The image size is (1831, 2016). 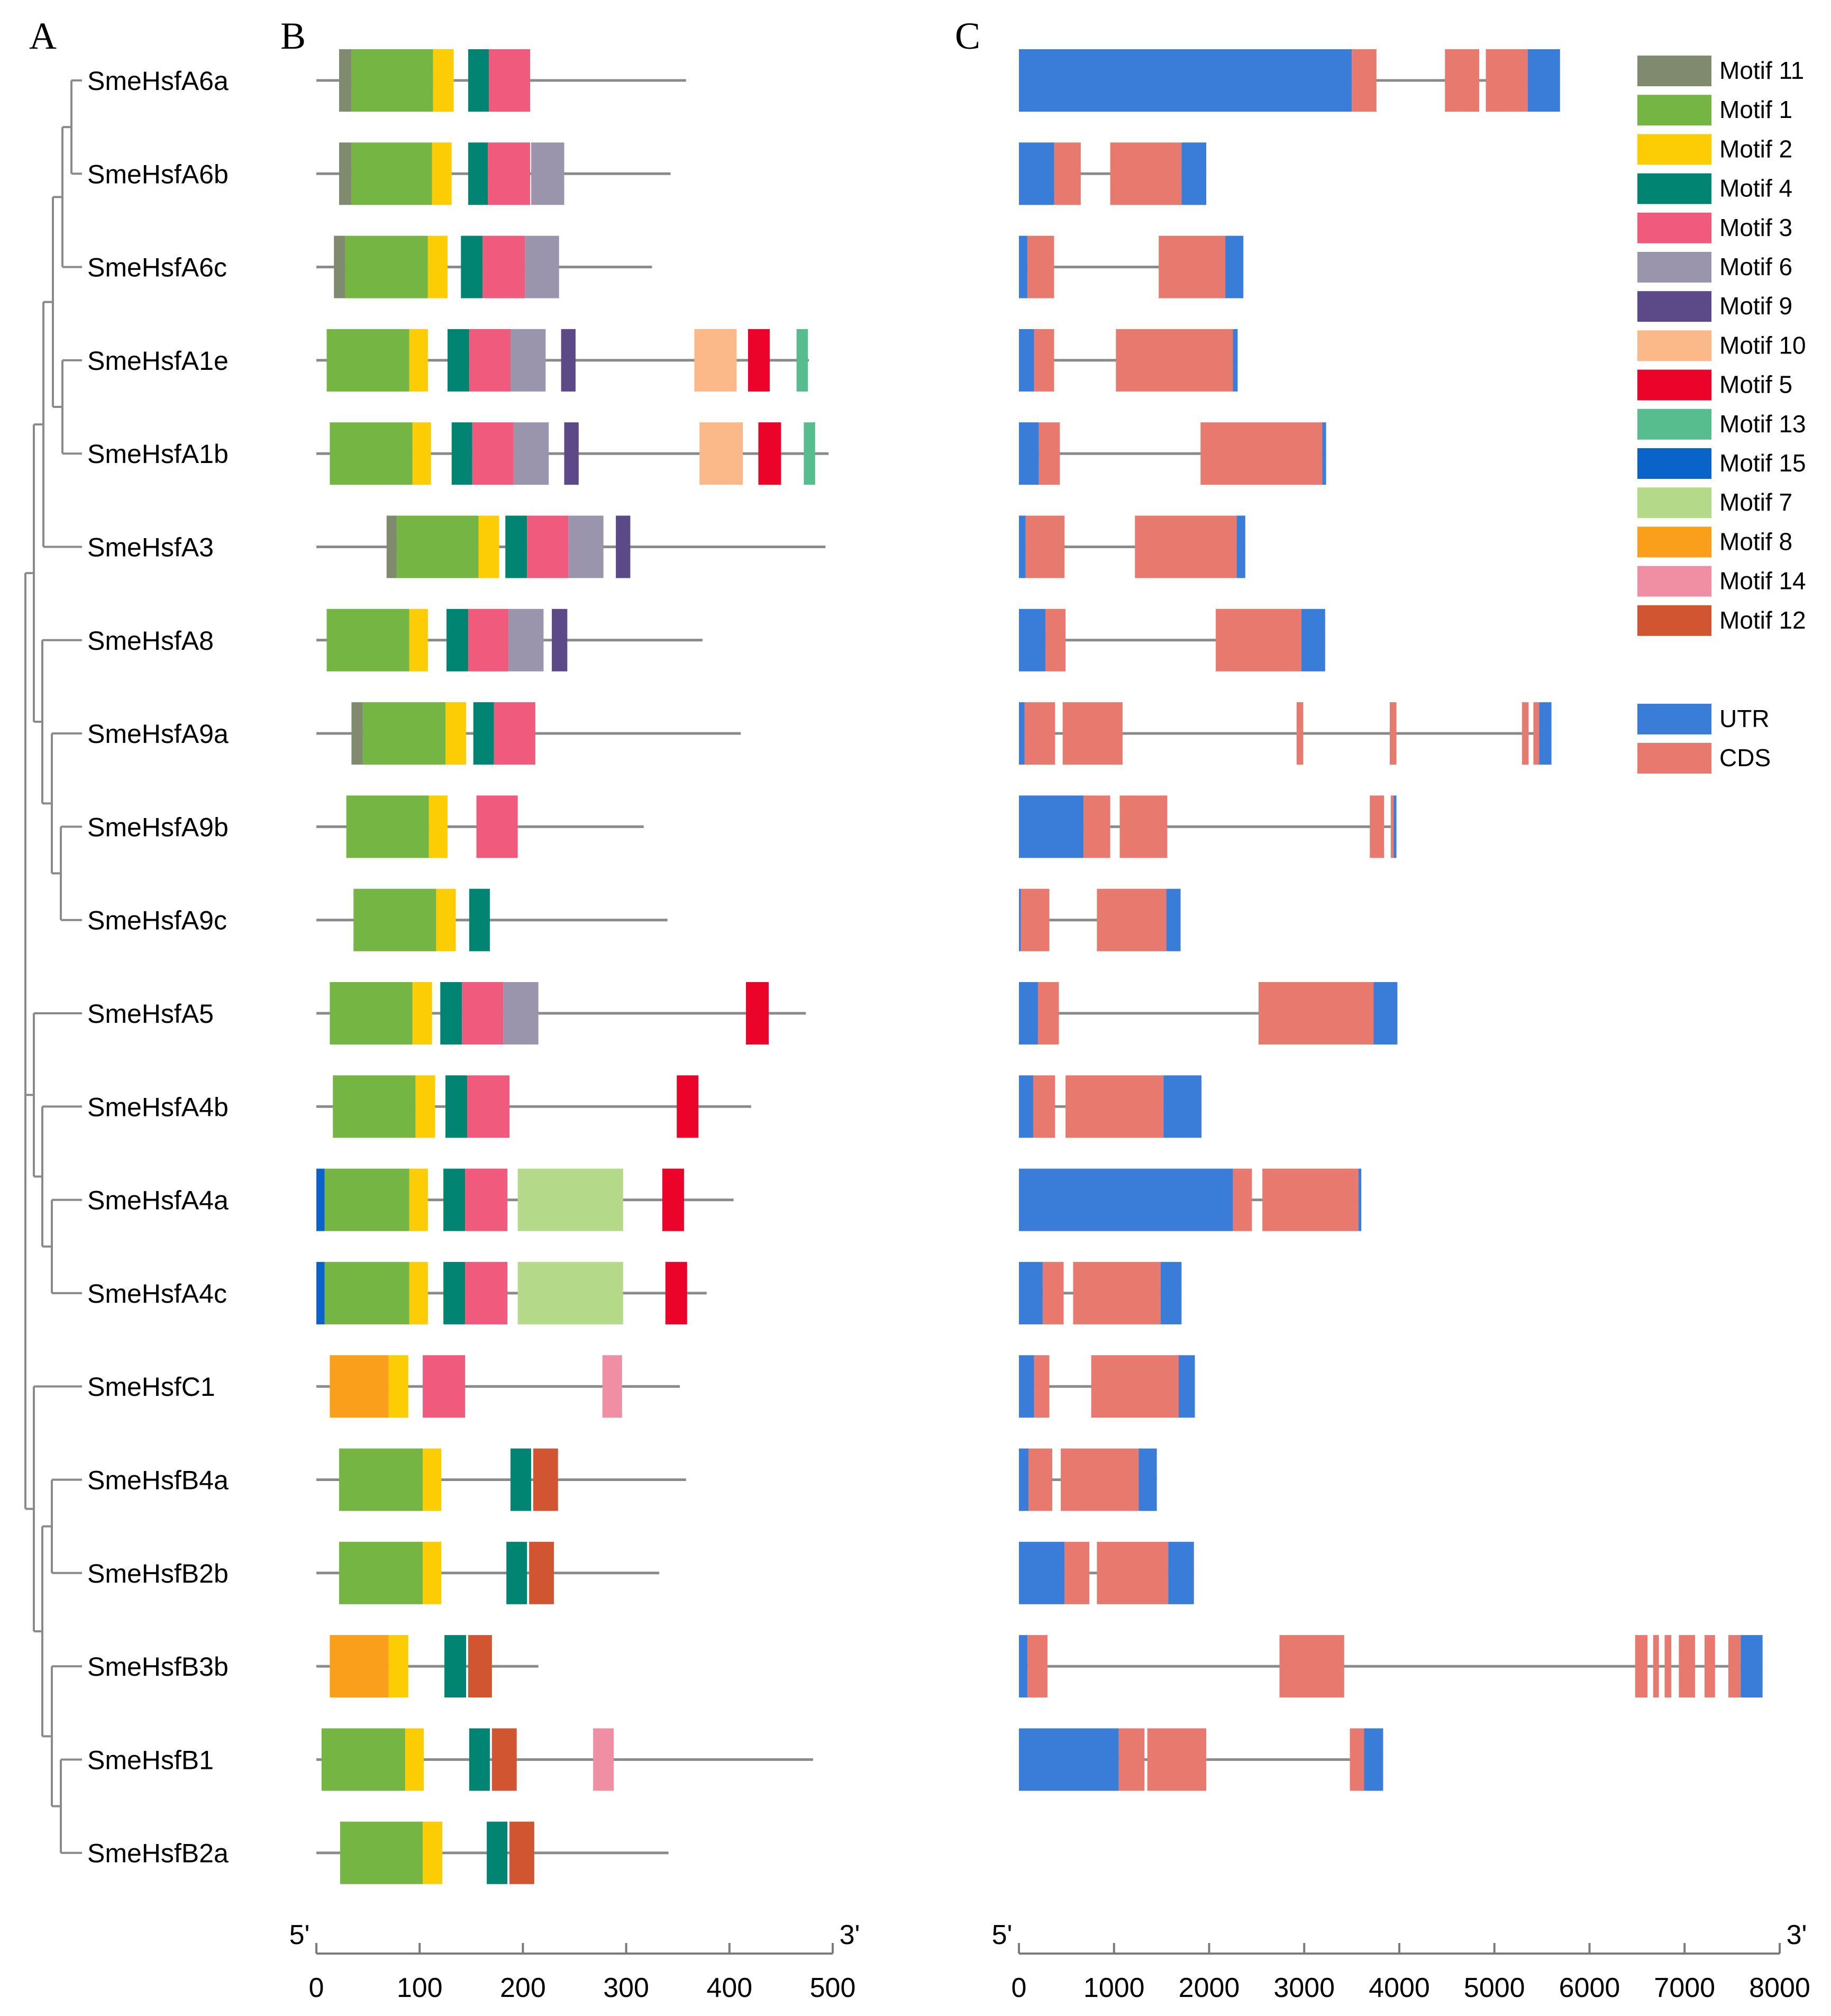 I want to click on legend-item-motif-15: Motif 15, so click(x=1721, y=463).